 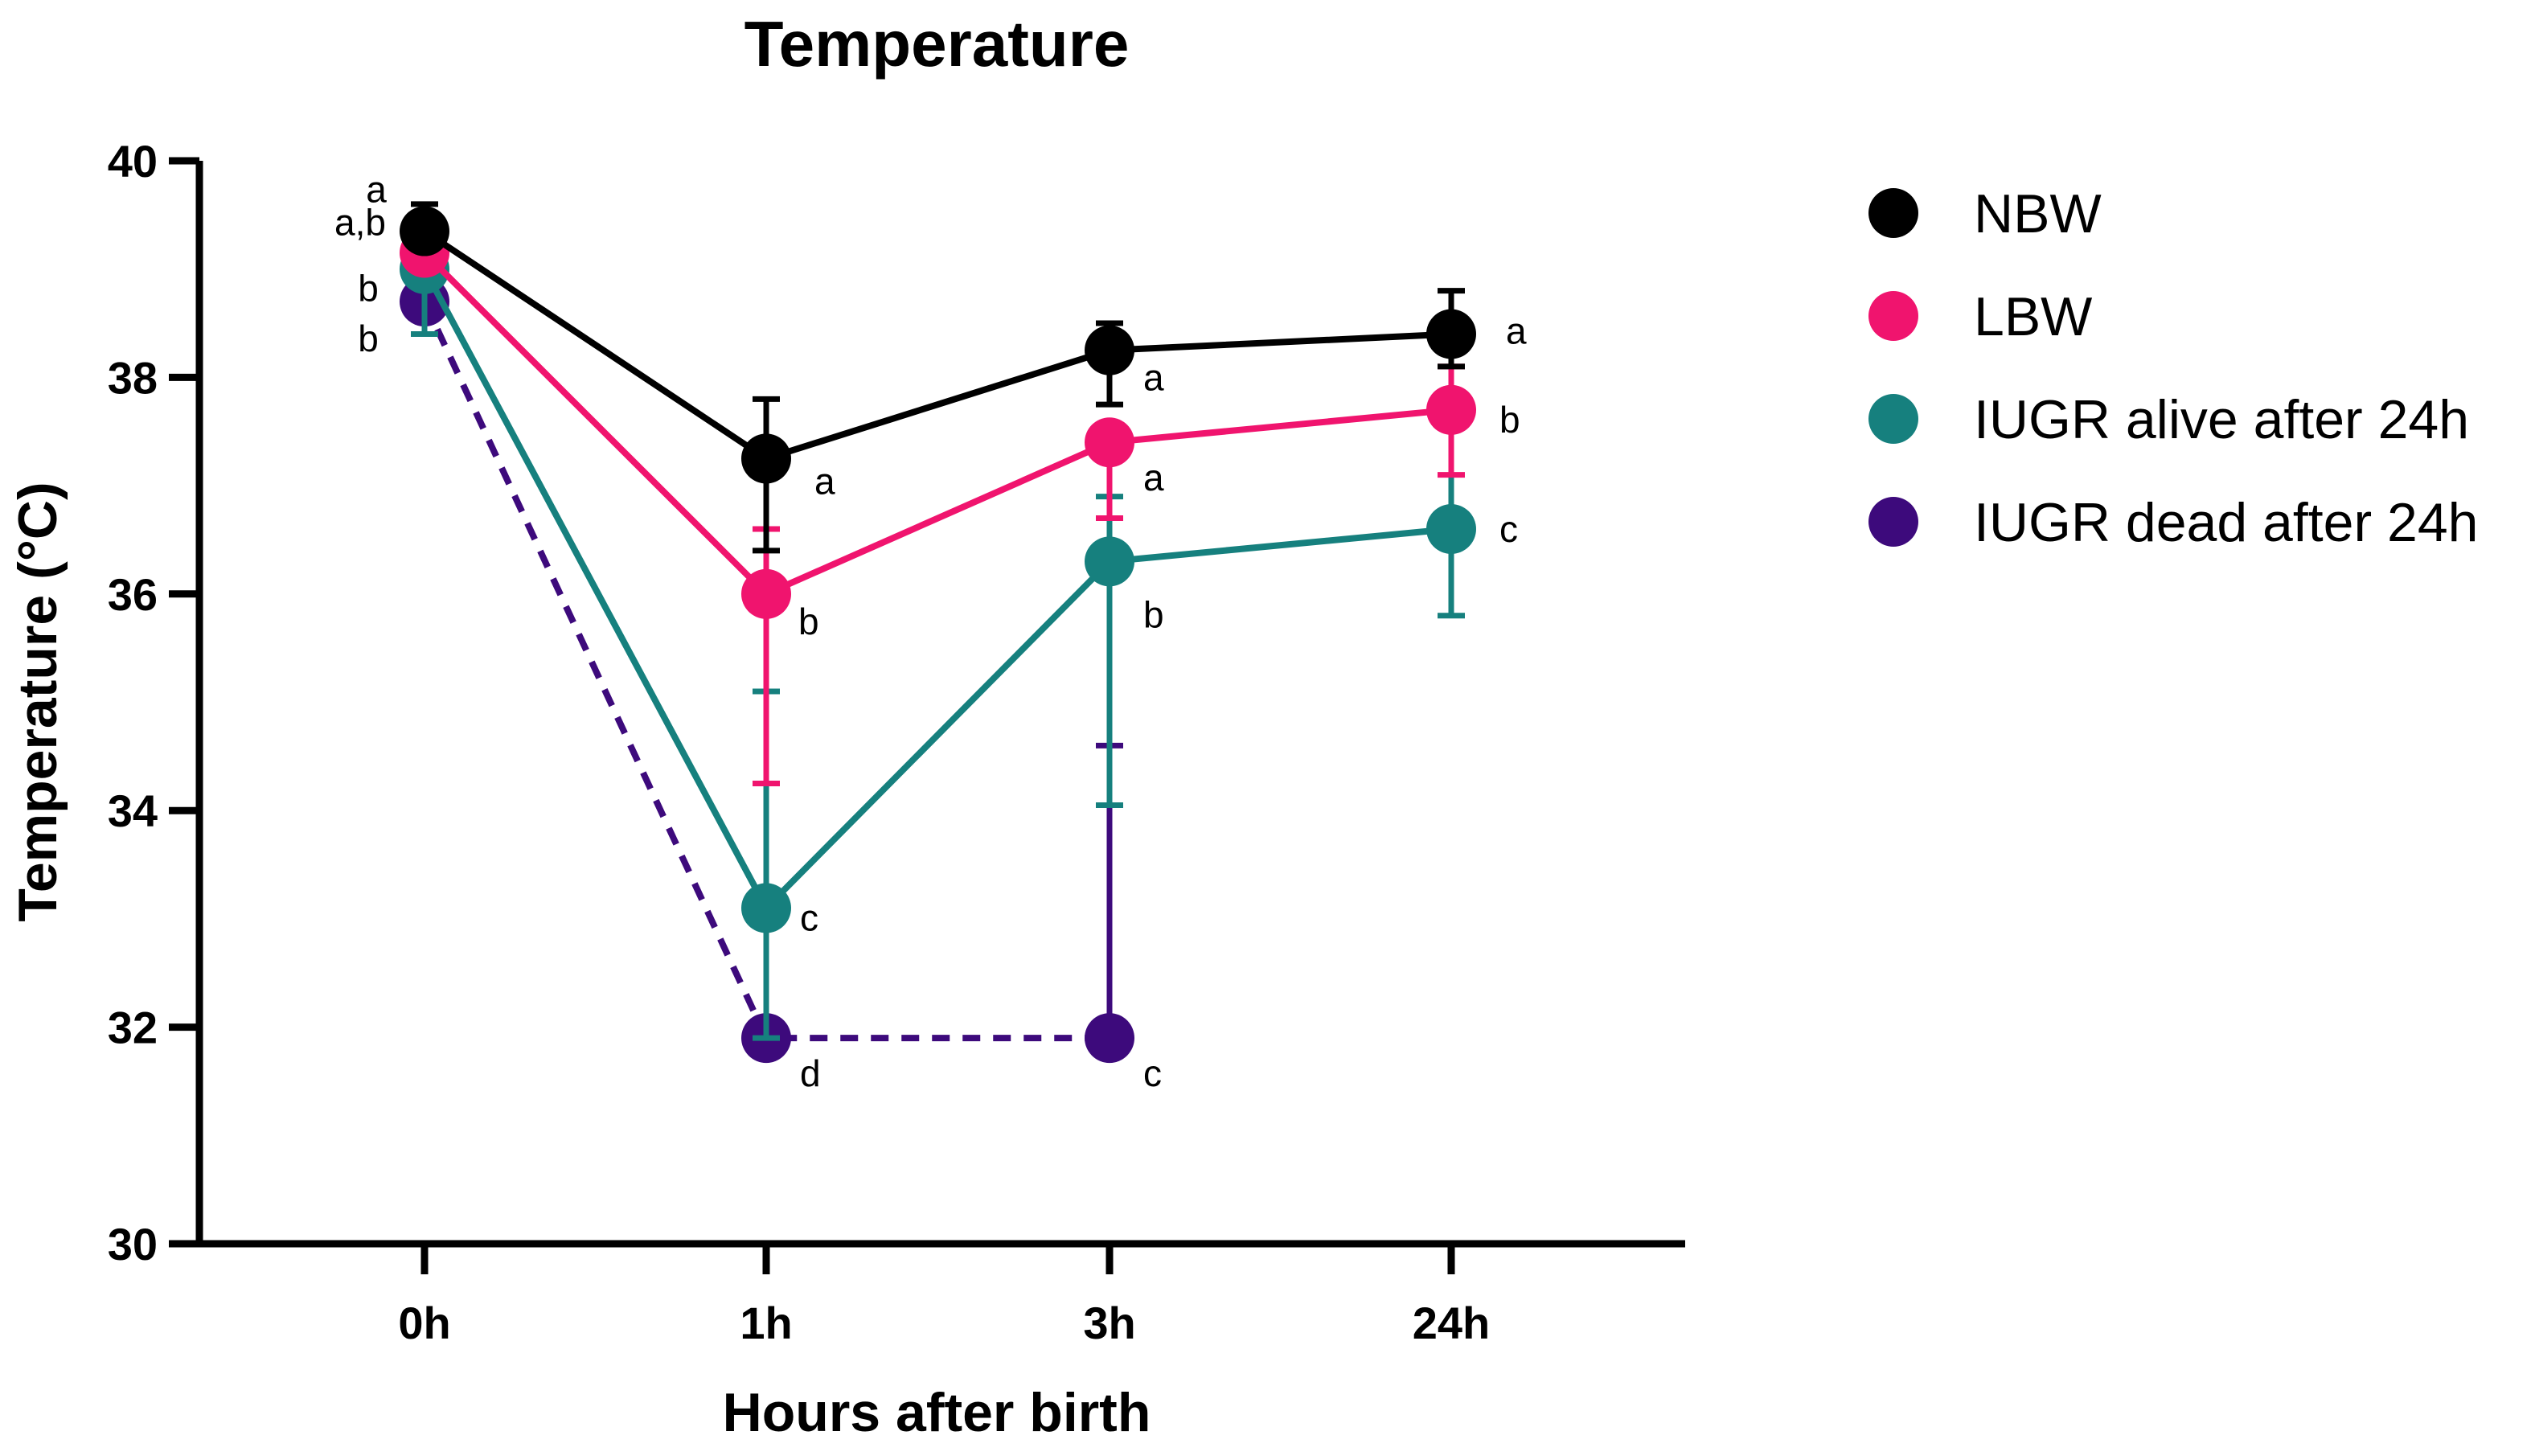 What do you see at coordinates (811, 1073) in the screenshot?
I see `significance-letter: d` at bounding box center [811, 1073].